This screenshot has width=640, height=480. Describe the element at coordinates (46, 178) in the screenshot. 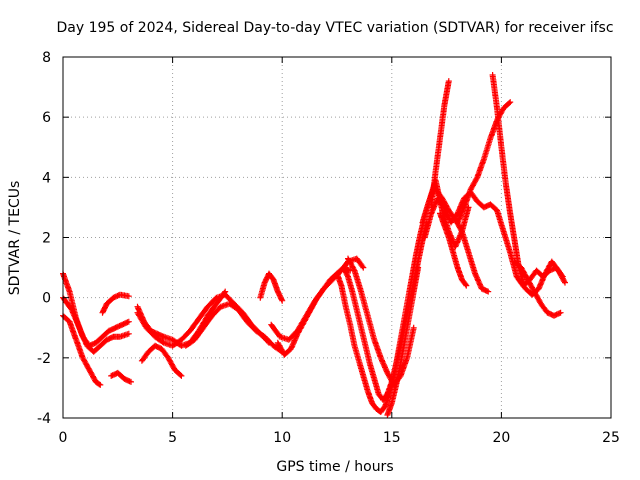

I see `y-tick-label: 4` at that location.